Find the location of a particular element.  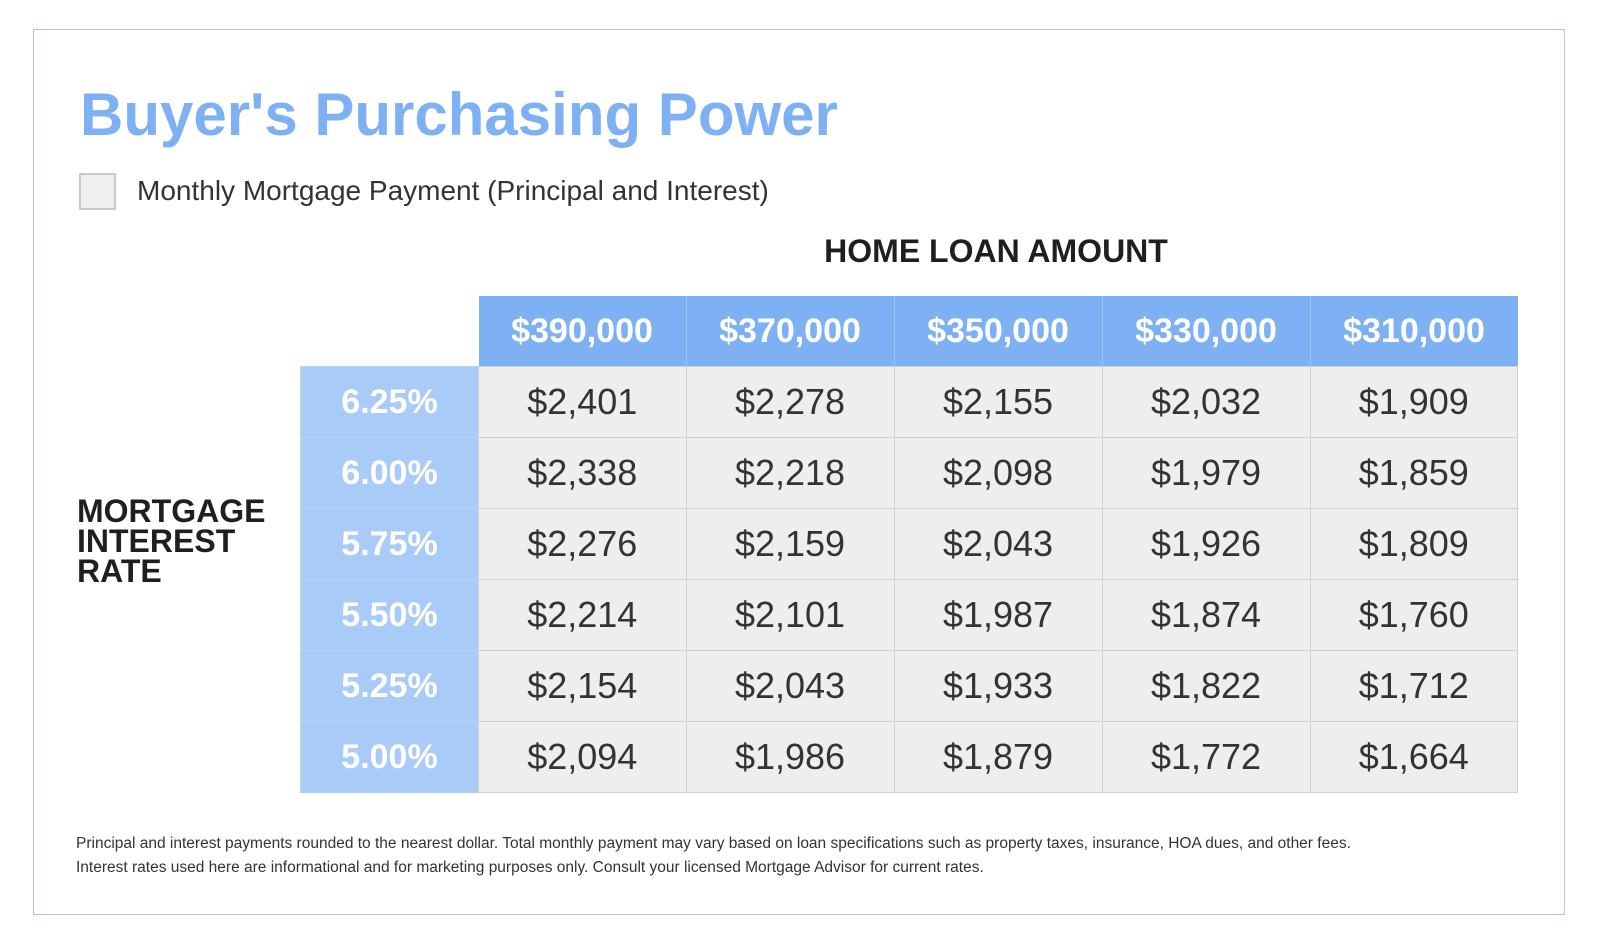

payment-cell: $2,032 is located at coordinates (1206, 402).